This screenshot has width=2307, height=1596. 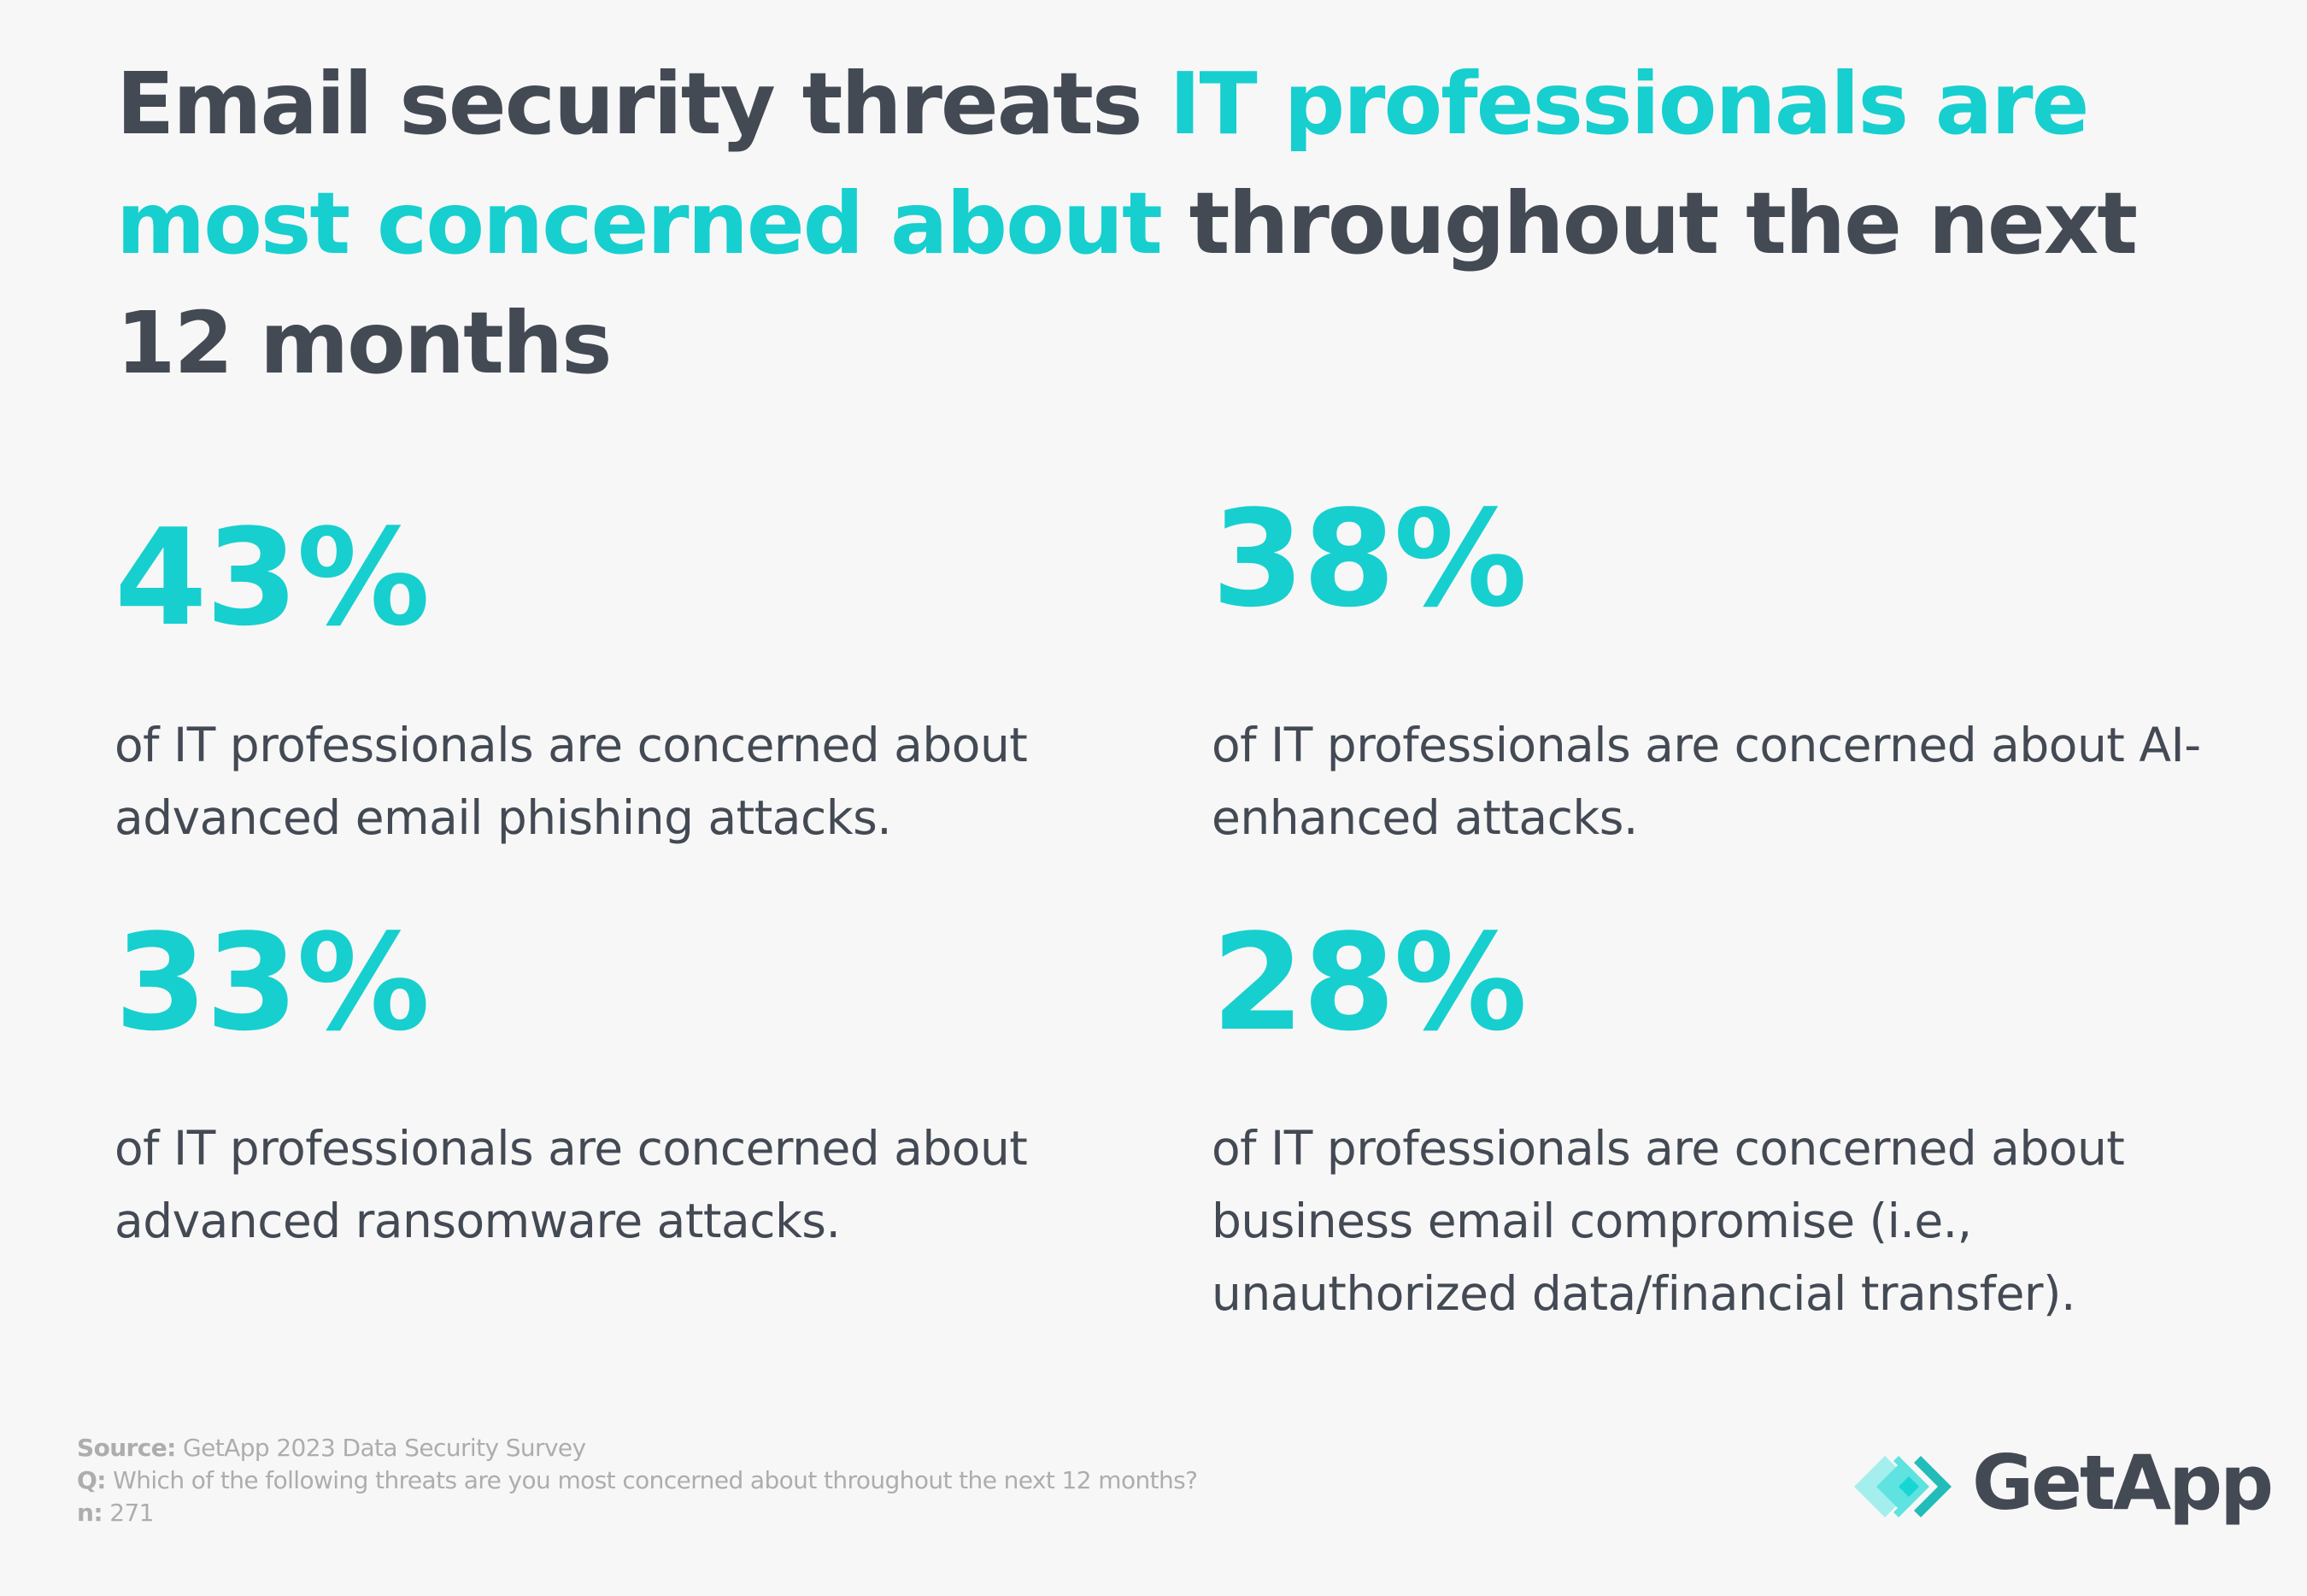 I want to click on title-part-2: throughout the next 12 months, so click(x=1127, y=283).